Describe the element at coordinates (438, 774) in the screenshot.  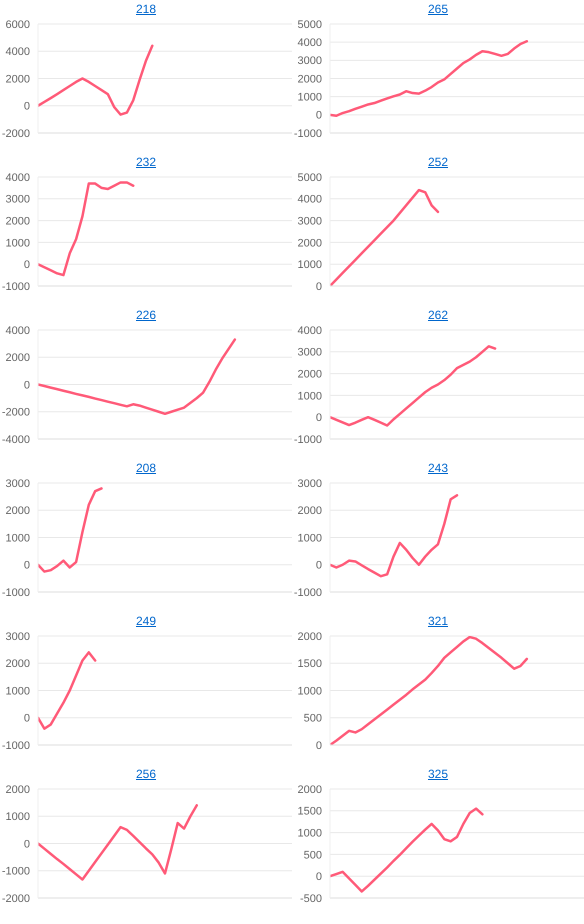
I see `chart-title: 325` at that location.